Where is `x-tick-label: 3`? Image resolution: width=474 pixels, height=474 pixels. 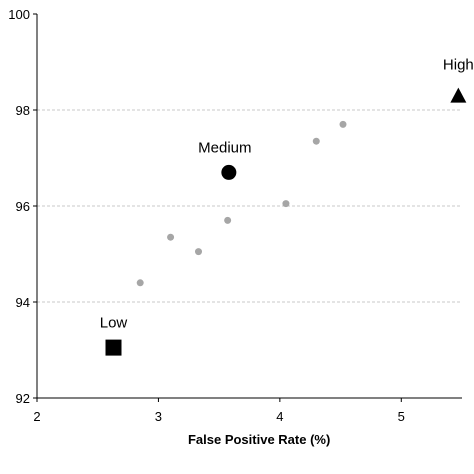
x-tick-label: 3 is located at coordinates (158, 416).